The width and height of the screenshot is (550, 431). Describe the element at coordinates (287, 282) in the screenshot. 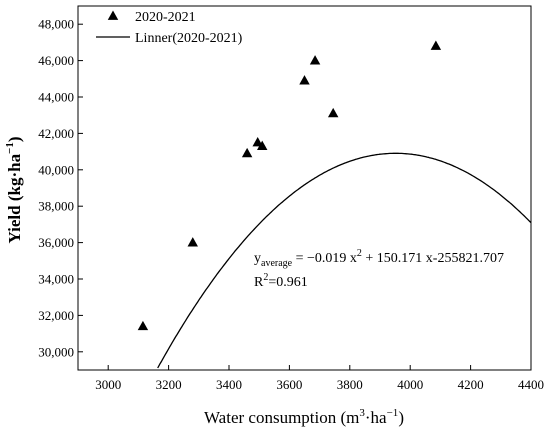

I see `r2-value: =0.961` at that location.